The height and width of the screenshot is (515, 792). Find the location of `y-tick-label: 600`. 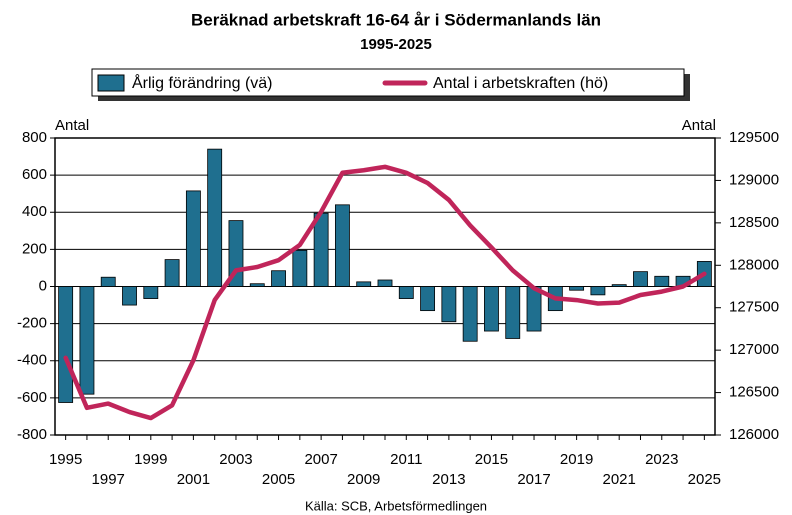

y-tick-label: 600 is located at coordinates (34, 174).